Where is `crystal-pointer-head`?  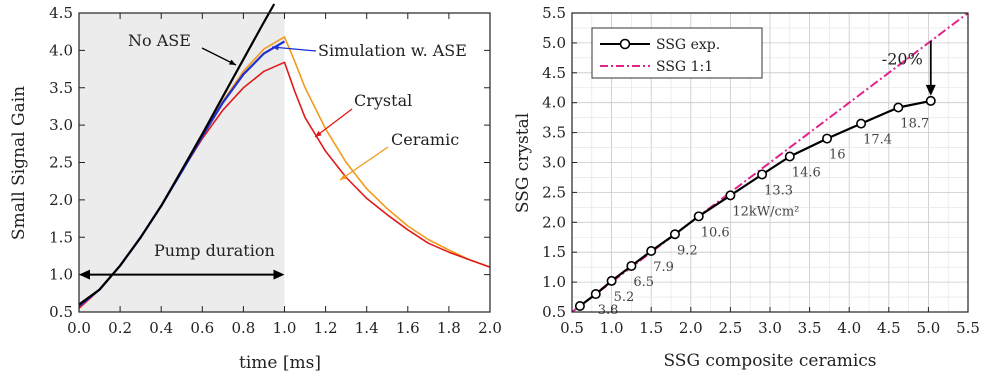 crystal-pointer-head is located at coordinates (318, 133).